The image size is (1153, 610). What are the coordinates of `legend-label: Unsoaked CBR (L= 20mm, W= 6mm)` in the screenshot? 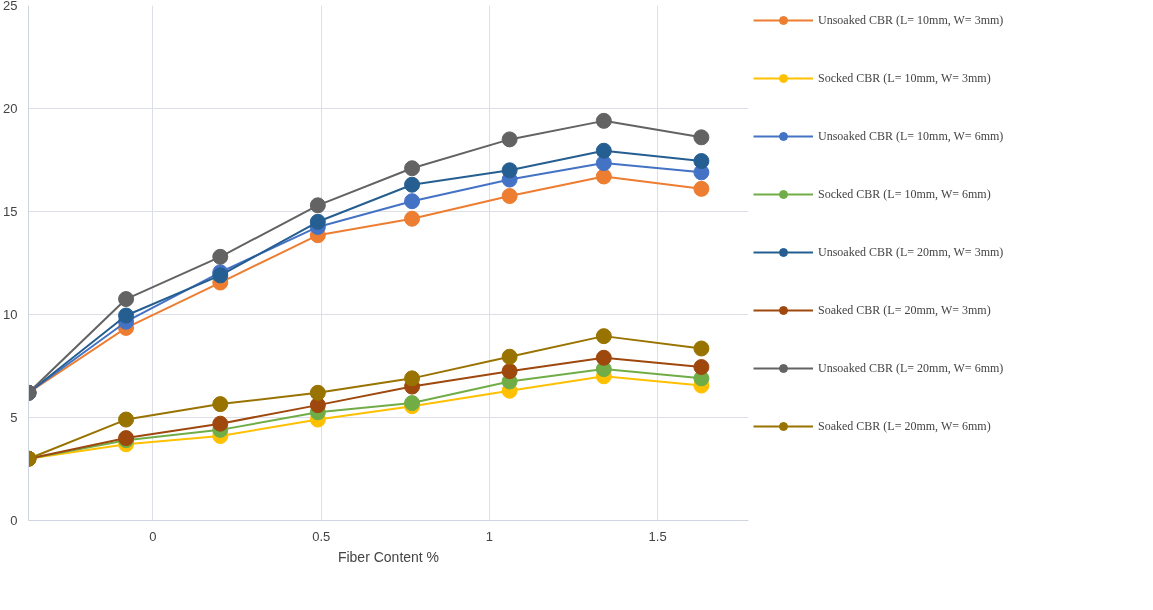 It's located at (911, 368).